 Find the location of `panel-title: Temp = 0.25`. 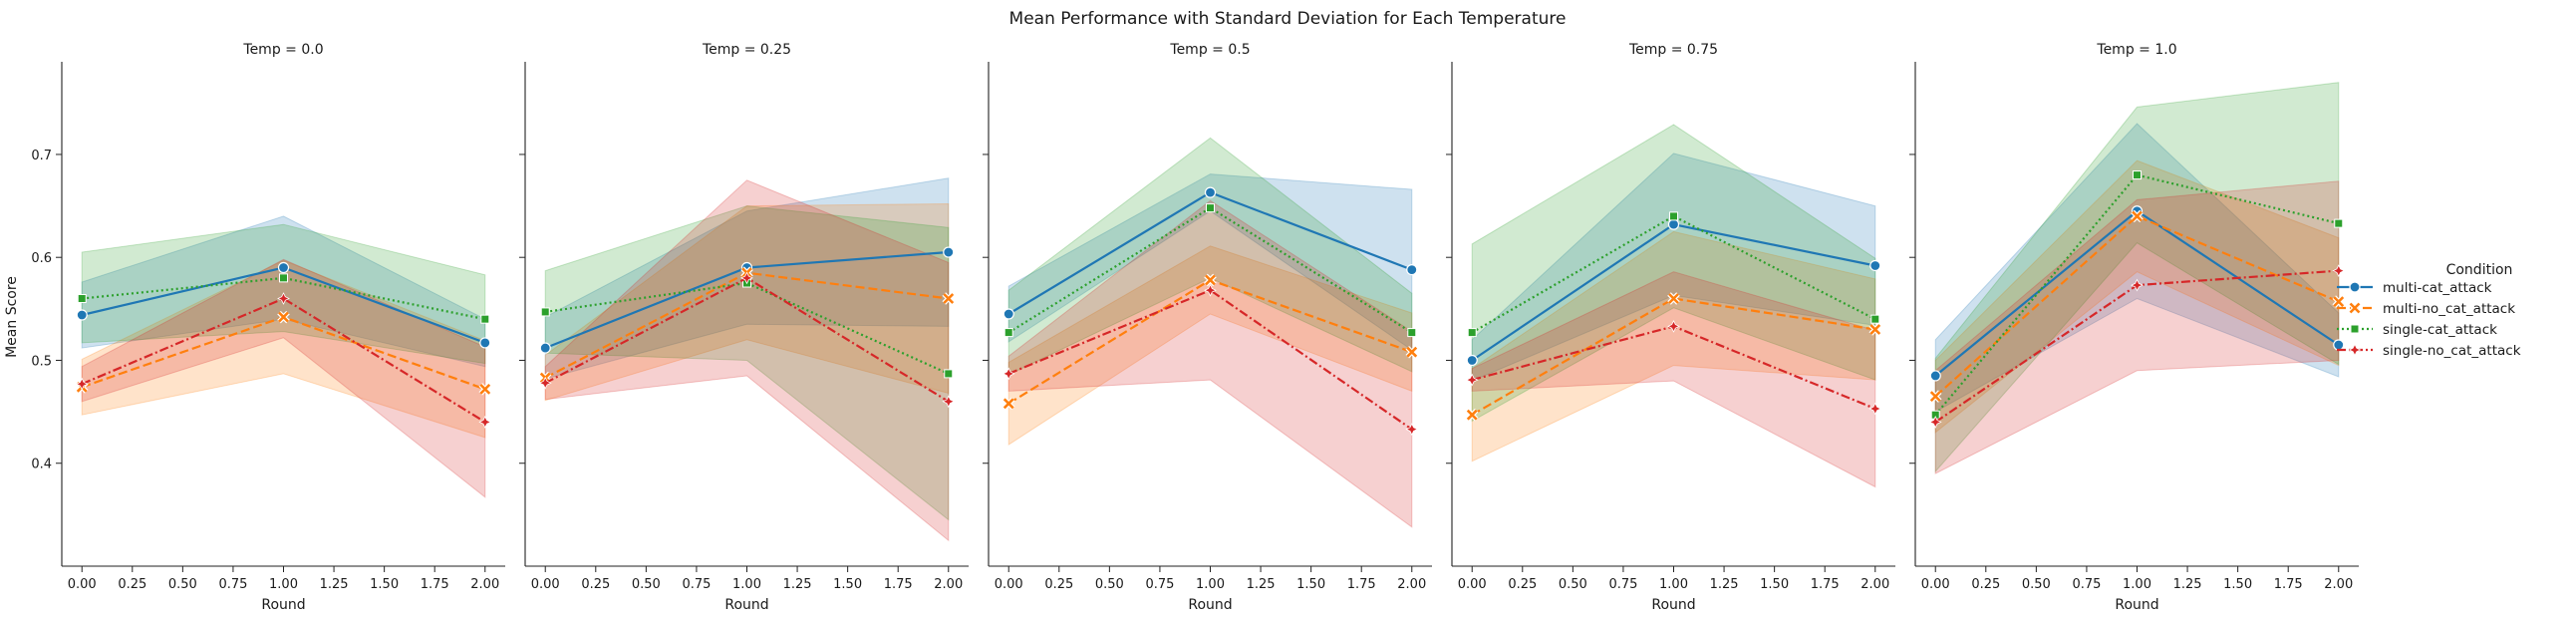

panel-title: Temp = 0.25 is located at coordinates (746, 50).